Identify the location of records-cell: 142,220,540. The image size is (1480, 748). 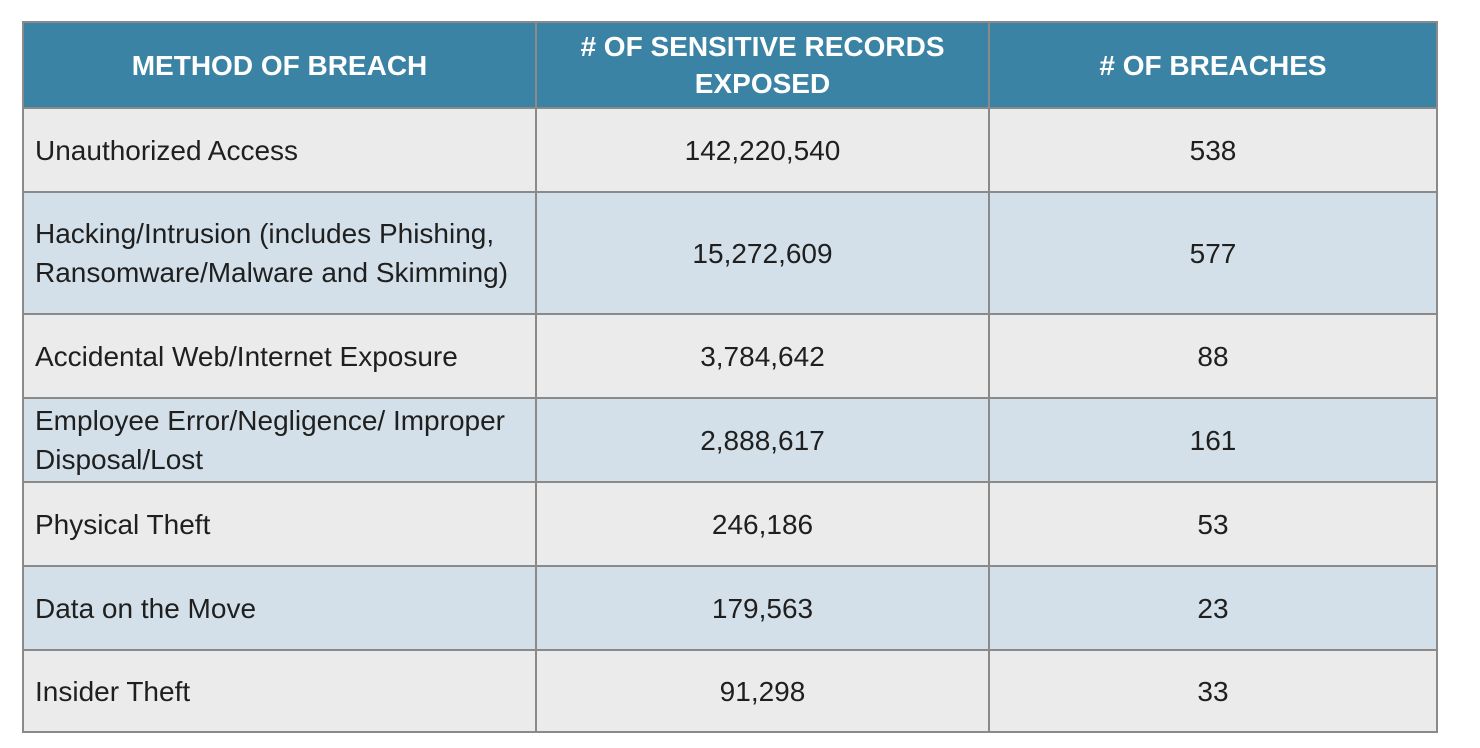
(762, 150).